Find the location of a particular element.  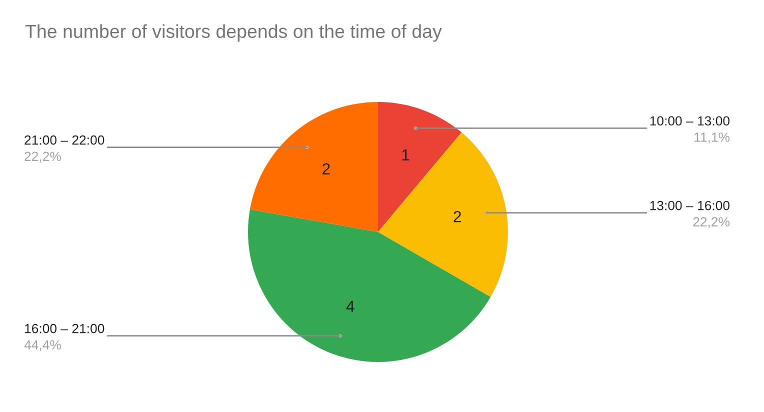

text: 11,1% is located at coordinates (712, 138).